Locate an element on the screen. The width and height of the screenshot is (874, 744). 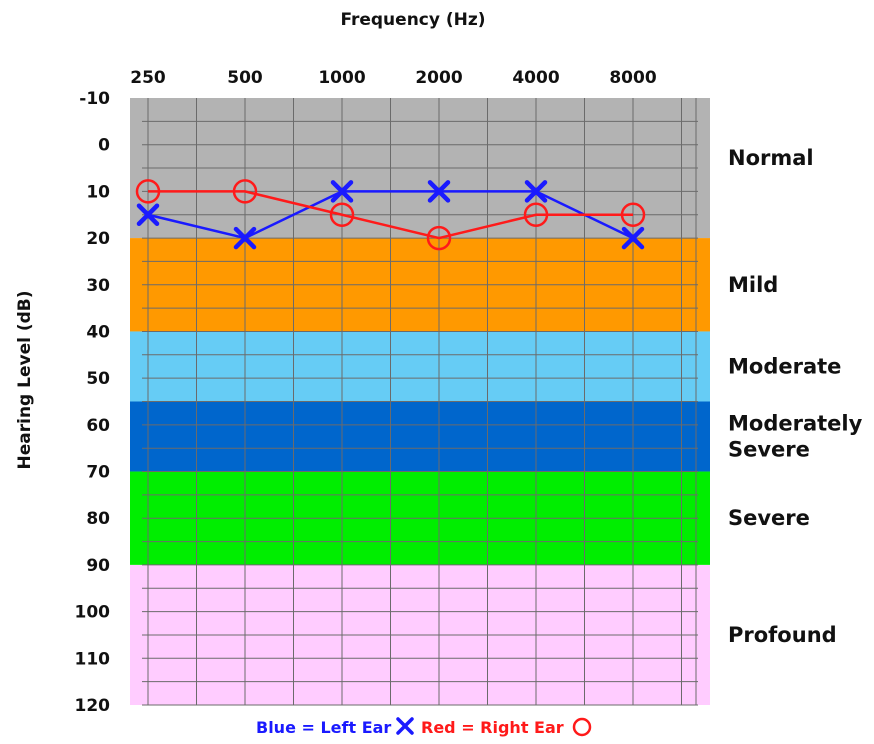
band-moderate is located at coordinates (420, 366).